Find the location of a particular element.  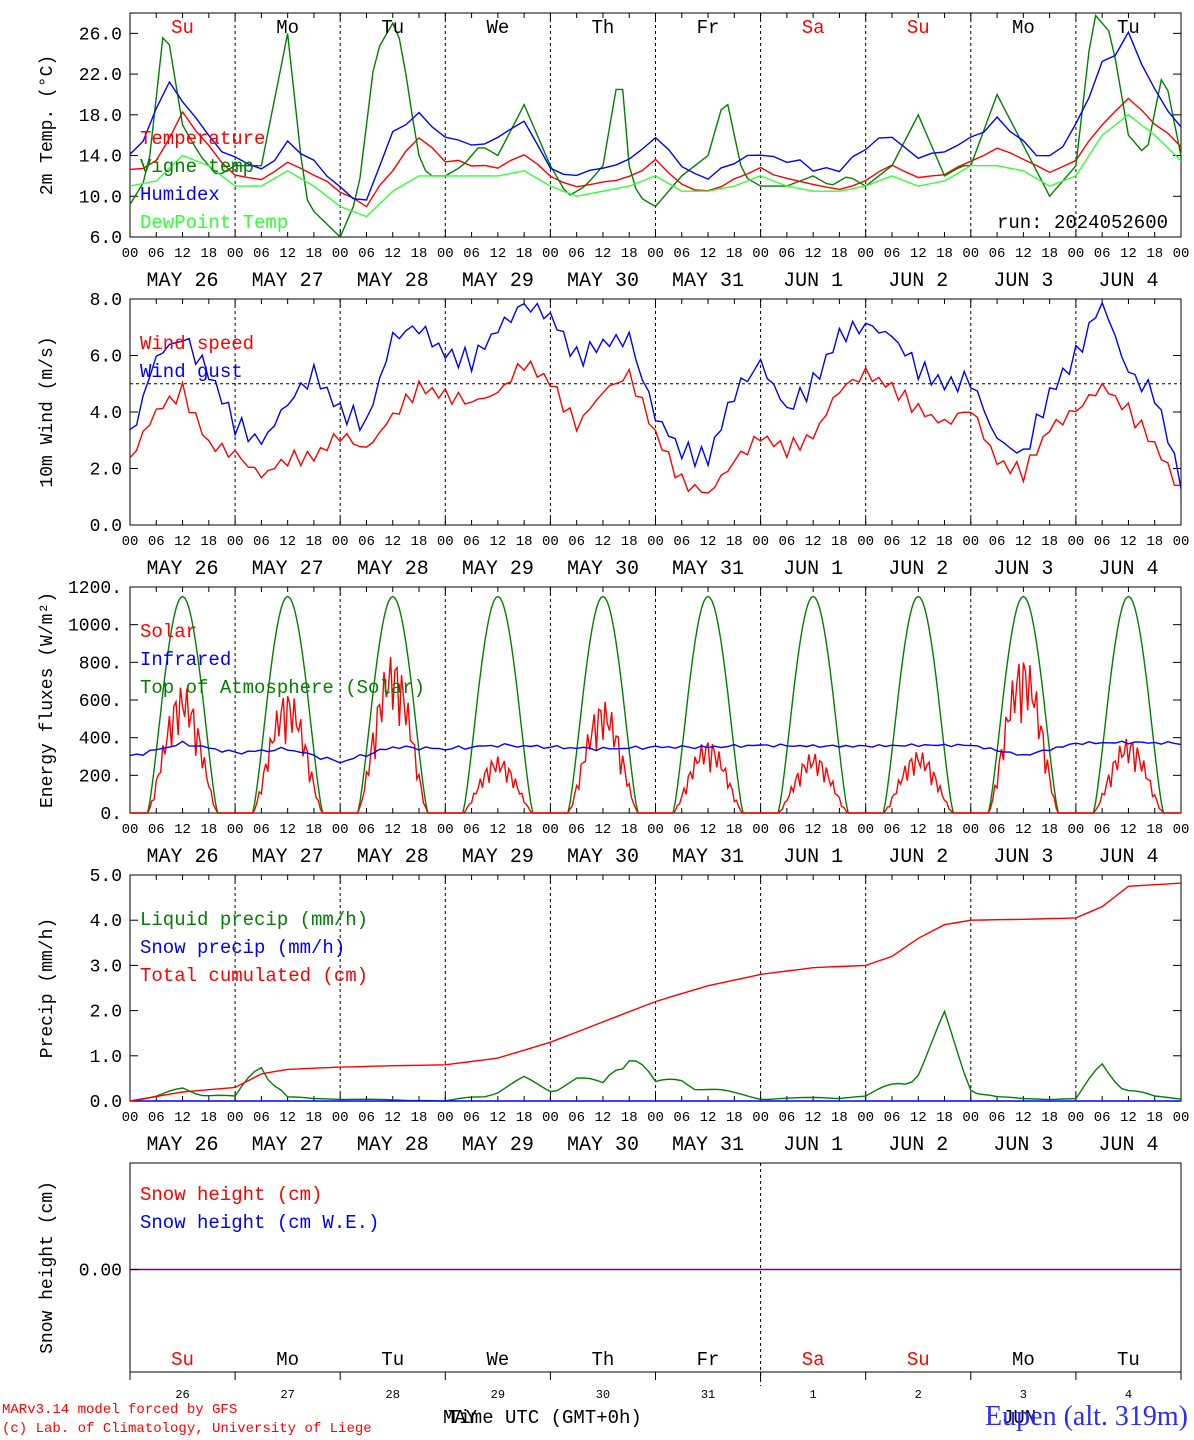

day-label: MAY 29 is located at coordinates (498, 1145).